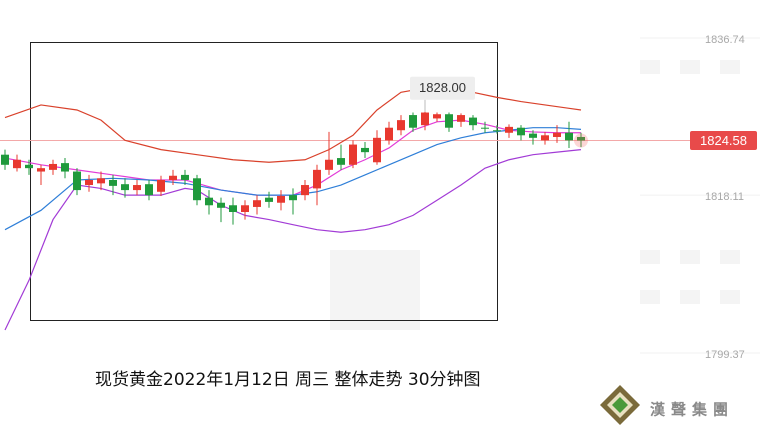  I want to click on y-tick-label: 1818.11, so click(724, 197).